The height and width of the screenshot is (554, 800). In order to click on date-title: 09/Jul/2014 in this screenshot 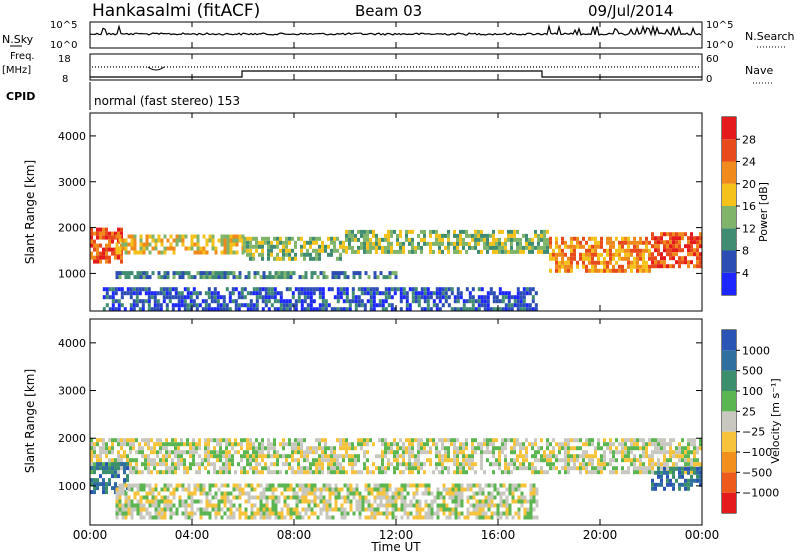, I will do `click(630, 11)`.